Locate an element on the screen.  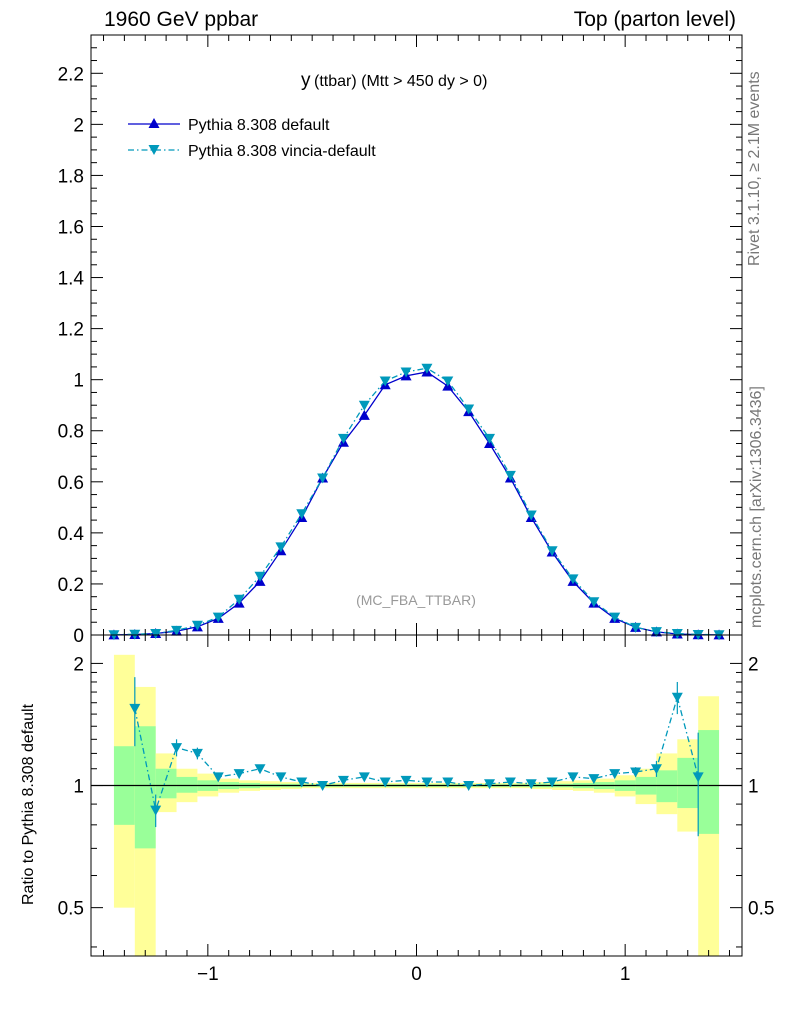
header-right-label: Top (parton level) is located at coordinates (654, 19).